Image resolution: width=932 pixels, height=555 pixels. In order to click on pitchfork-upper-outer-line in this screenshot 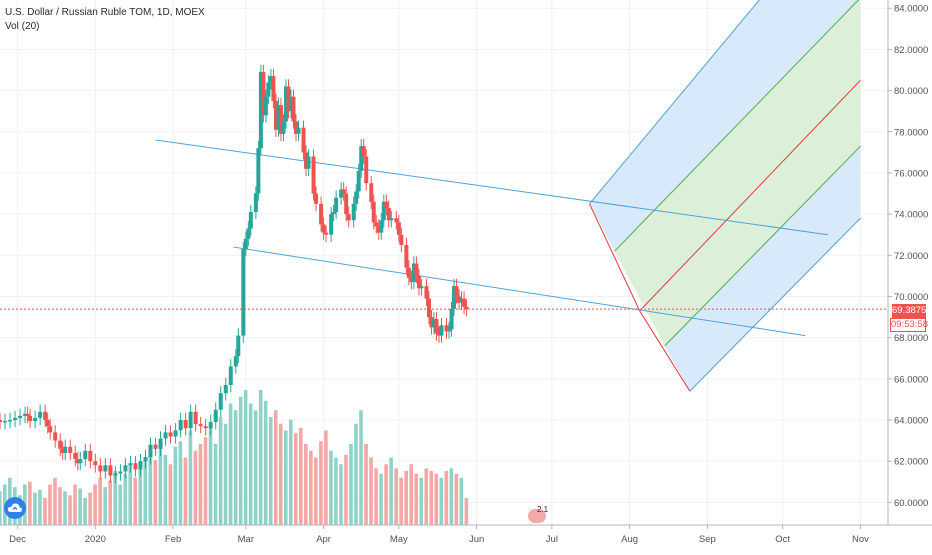, I will do `click(689, 102)`.